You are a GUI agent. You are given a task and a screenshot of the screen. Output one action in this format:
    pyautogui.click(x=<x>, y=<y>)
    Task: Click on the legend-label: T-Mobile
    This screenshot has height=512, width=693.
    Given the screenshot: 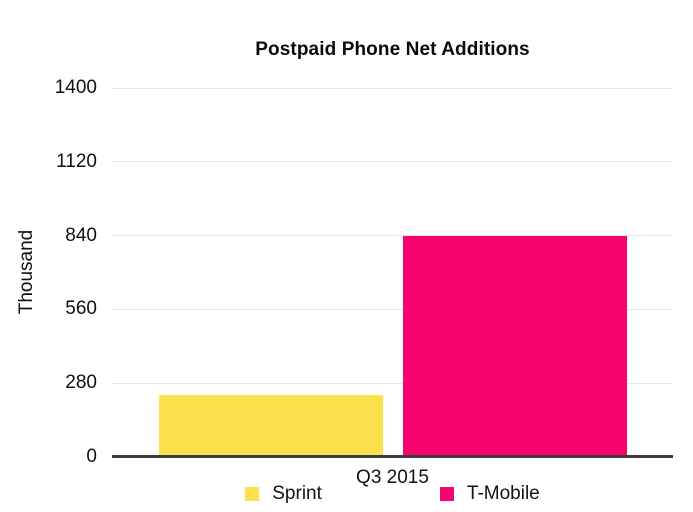 What is the action you would take?
    pyautogui.click(x=503, y=493)
    